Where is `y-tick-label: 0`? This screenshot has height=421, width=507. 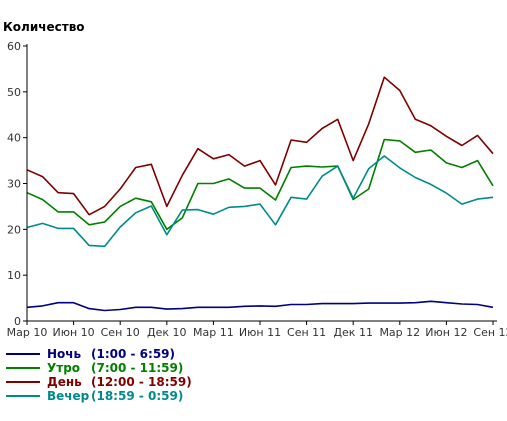 y-tick-label: 0 is located at coordinates (17, 321).